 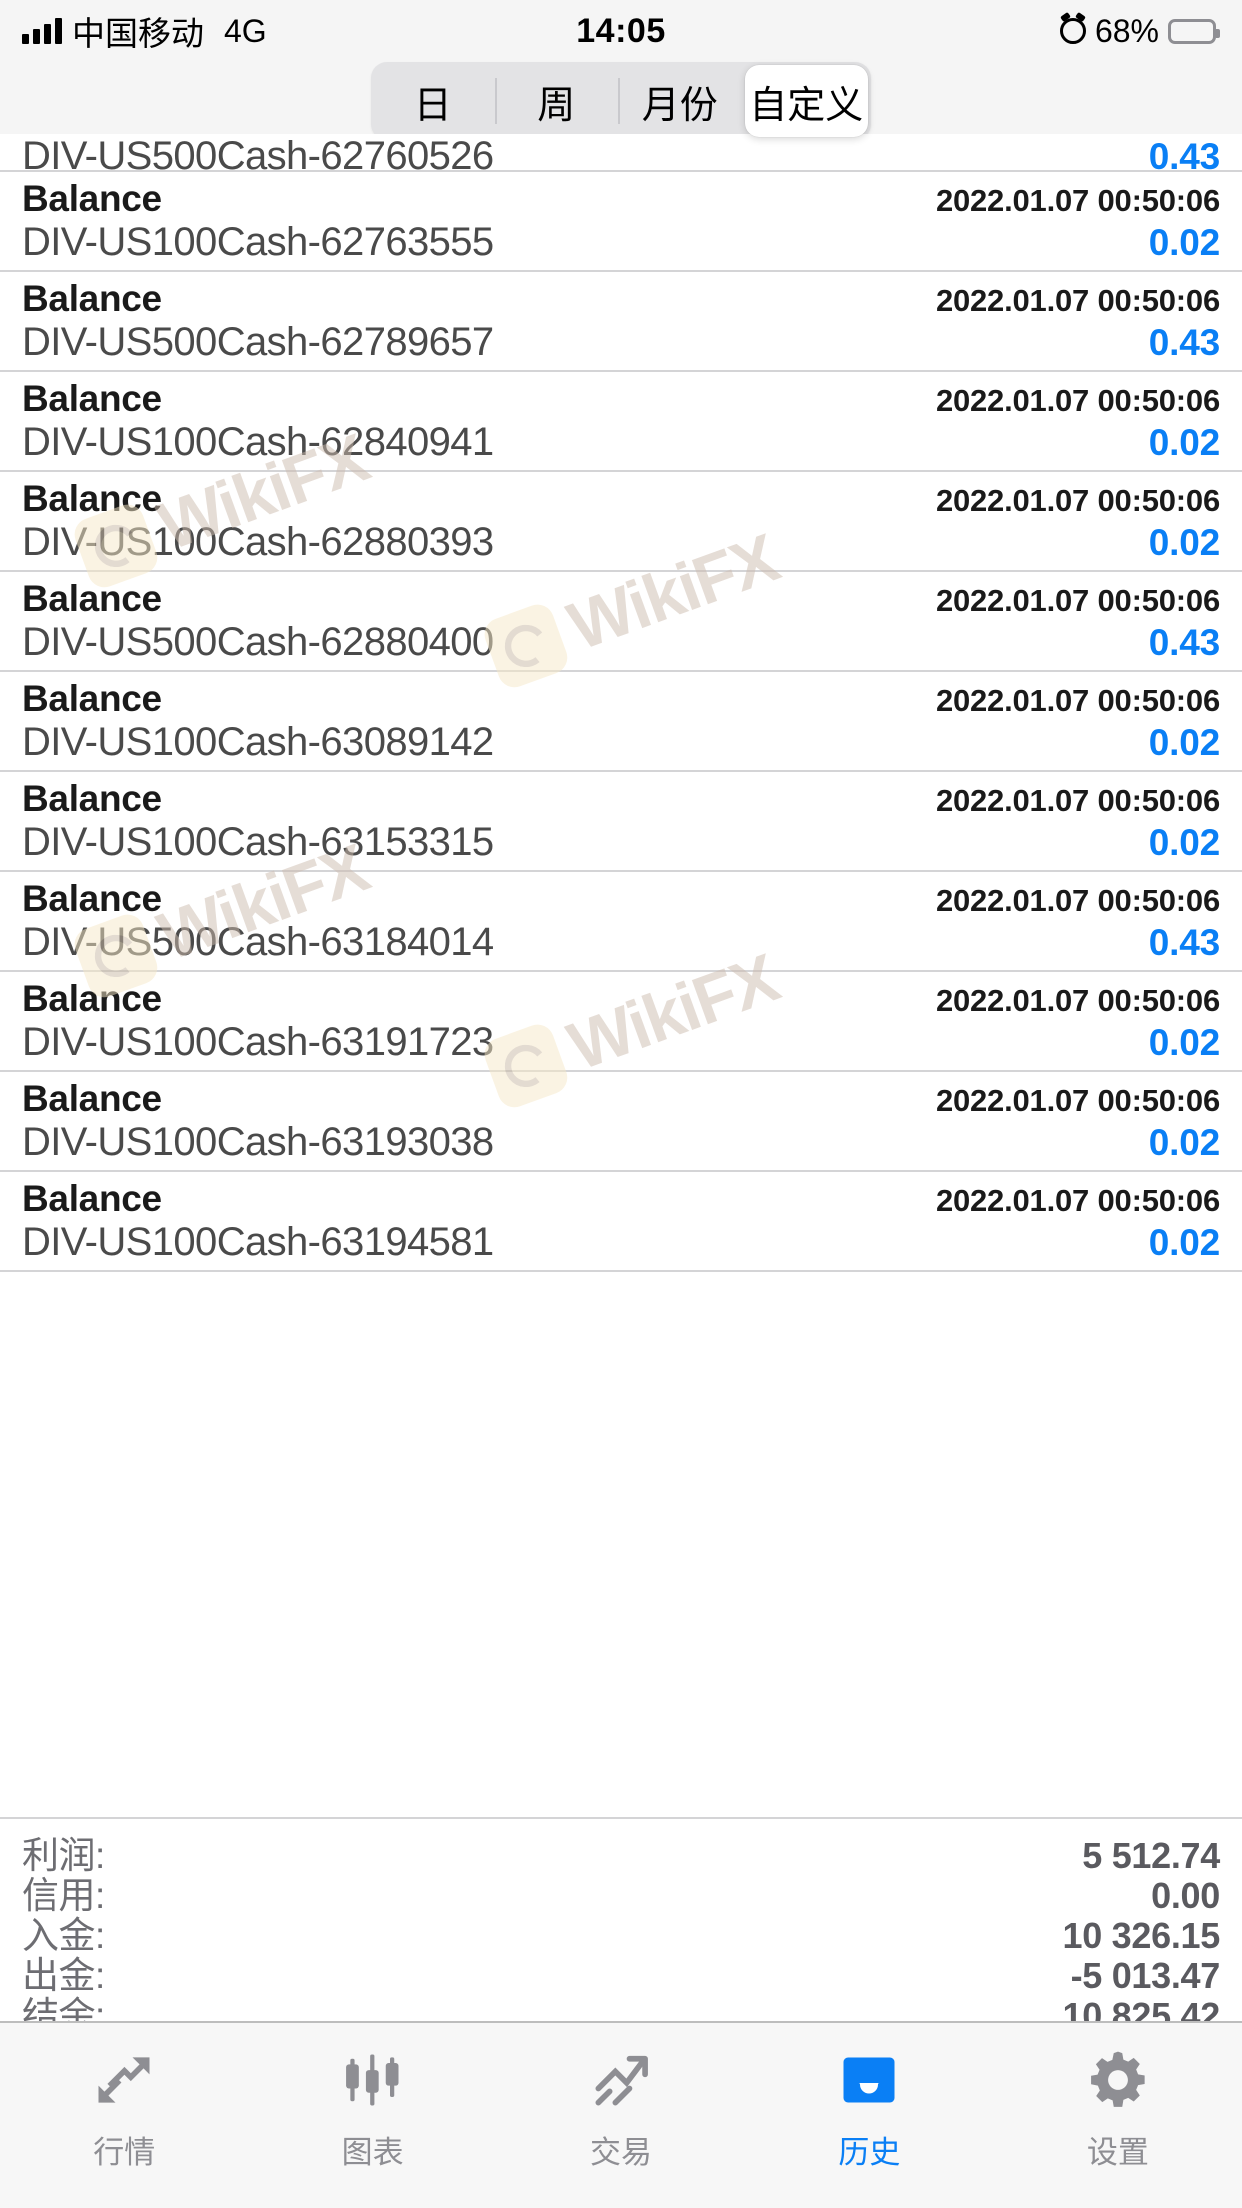 I want to click on segmented-control: 日 周 月份 自定义, so click(x=621, y=101).